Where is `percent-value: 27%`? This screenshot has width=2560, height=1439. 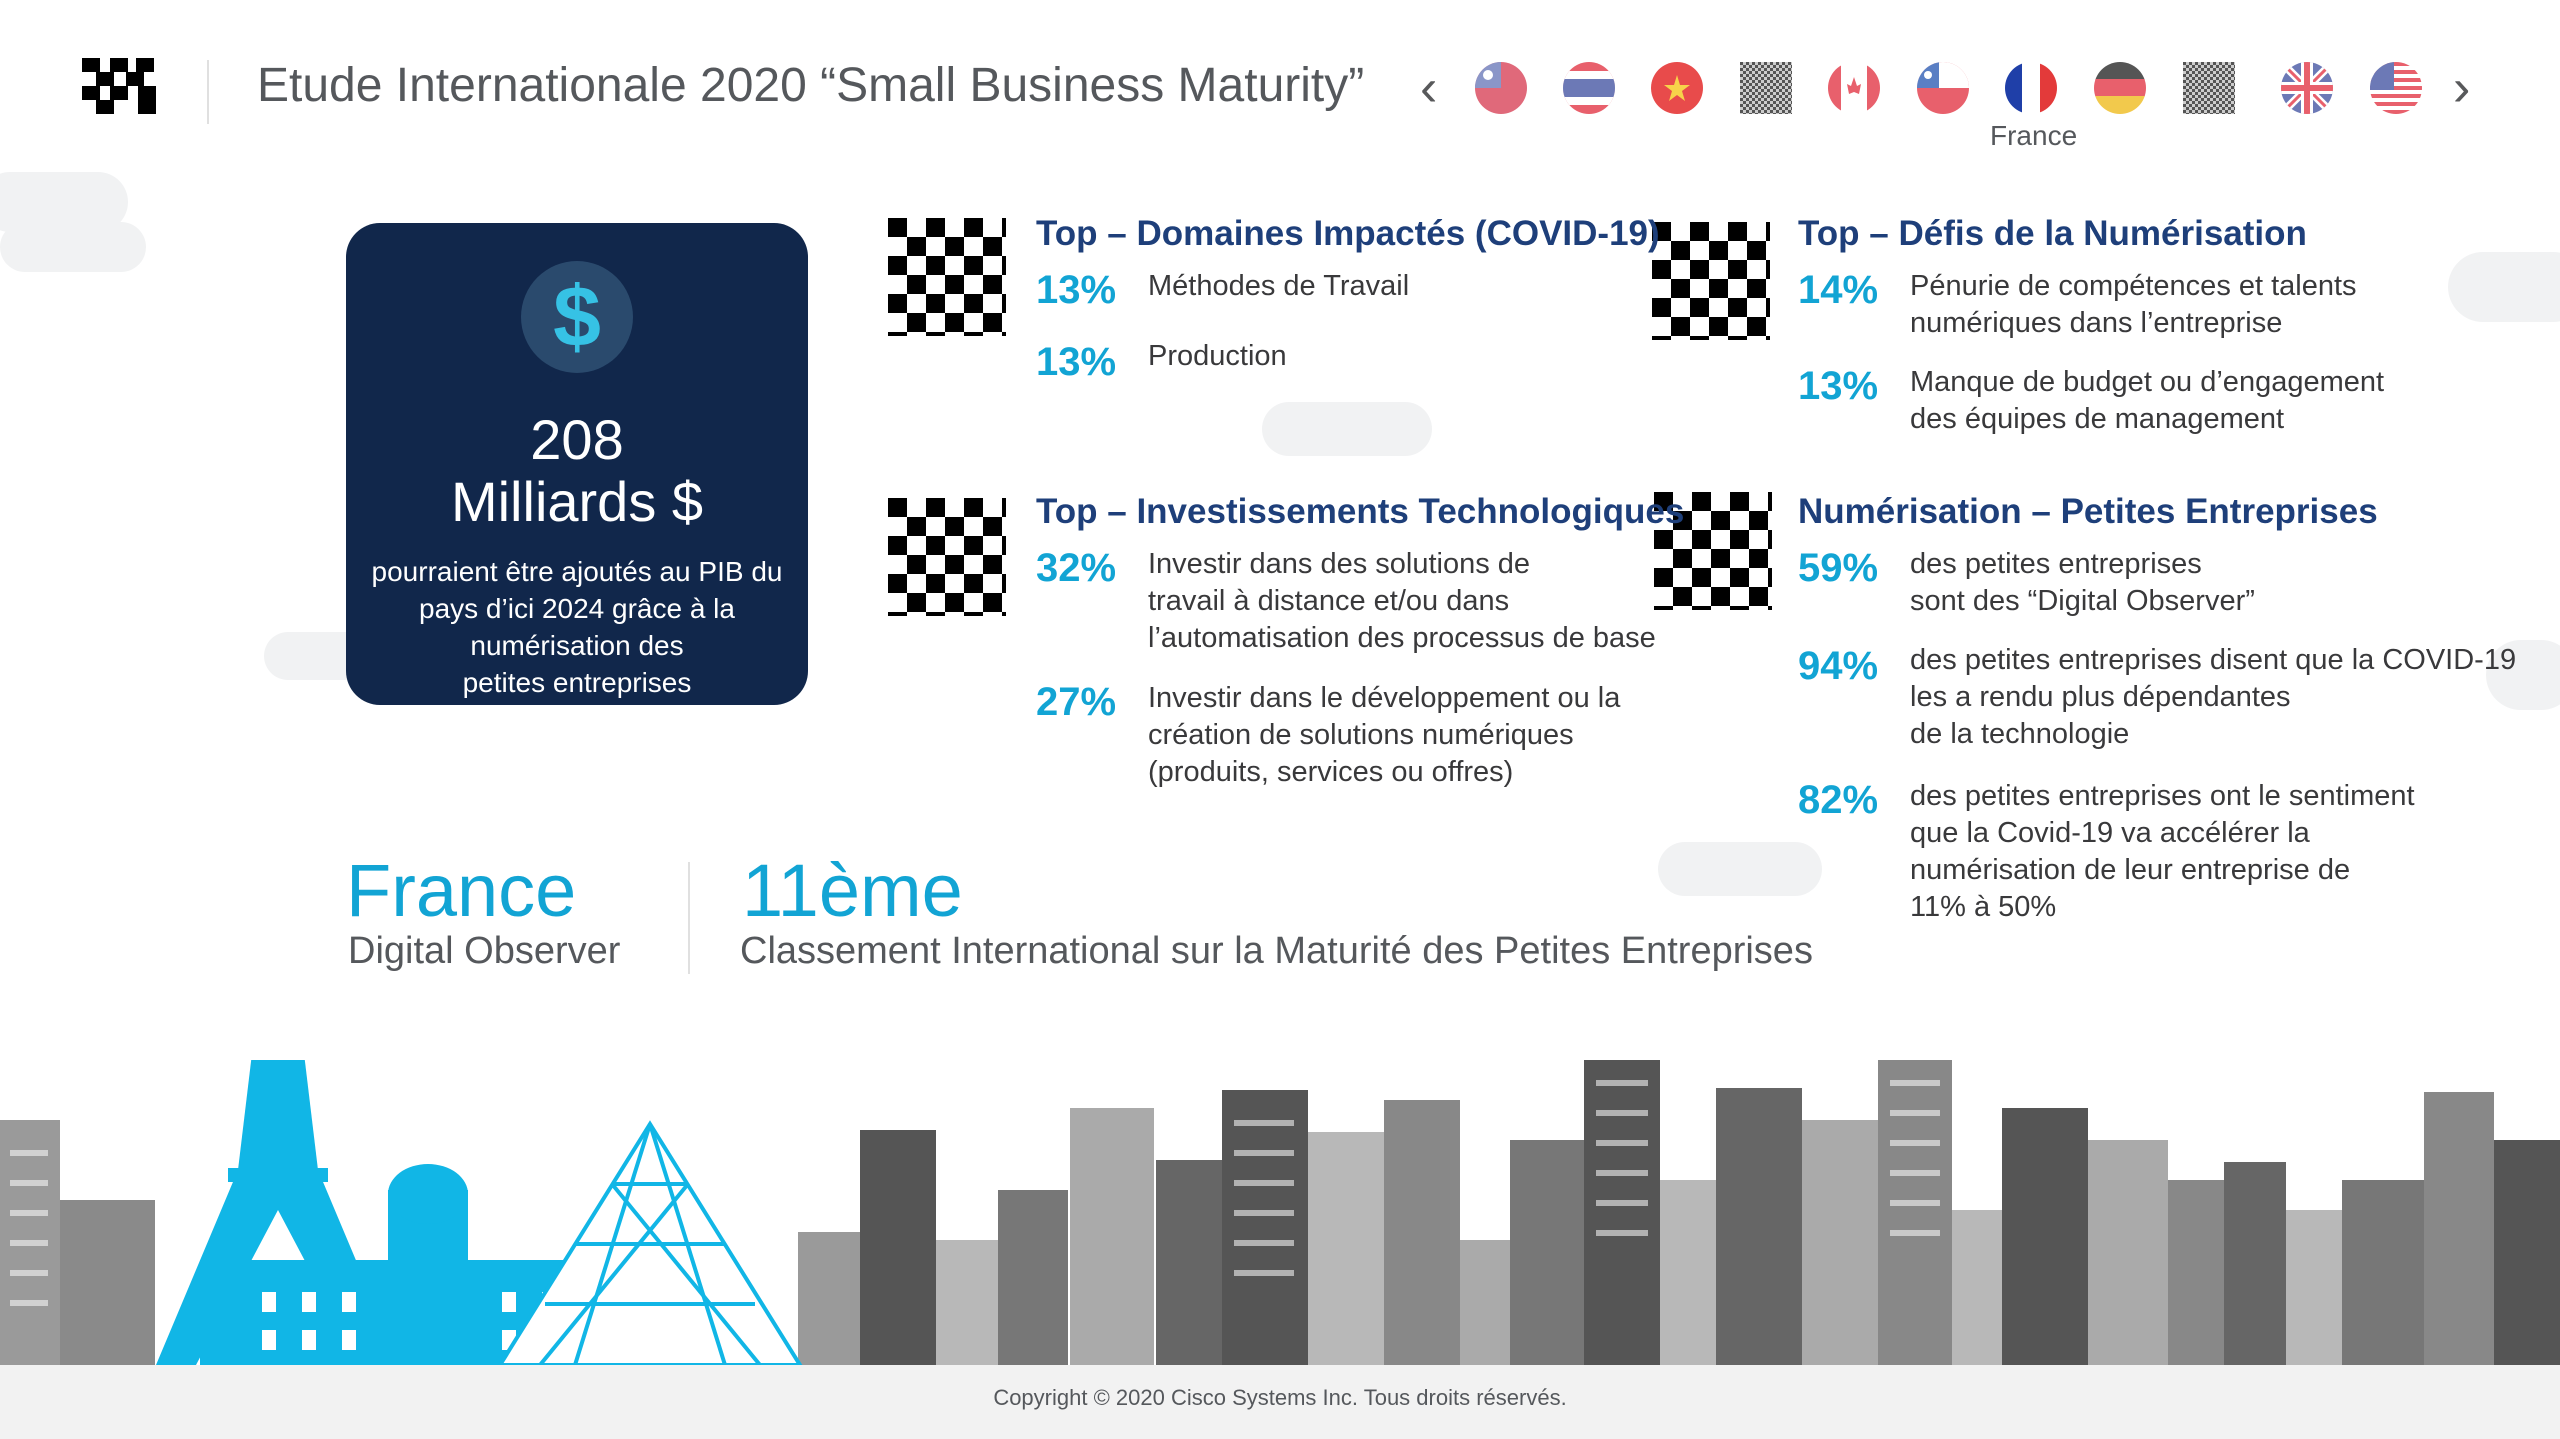
percent-value: 27% is located at coordinates (1076, 702).